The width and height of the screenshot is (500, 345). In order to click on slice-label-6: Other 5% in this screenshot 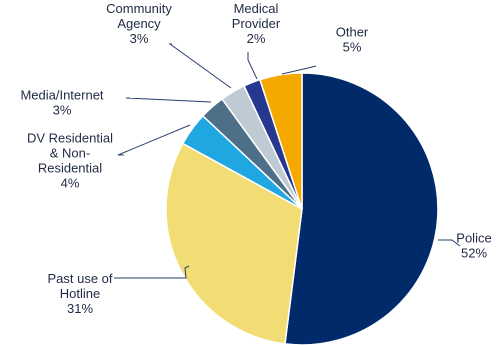, I will do `click(352, 40)`.